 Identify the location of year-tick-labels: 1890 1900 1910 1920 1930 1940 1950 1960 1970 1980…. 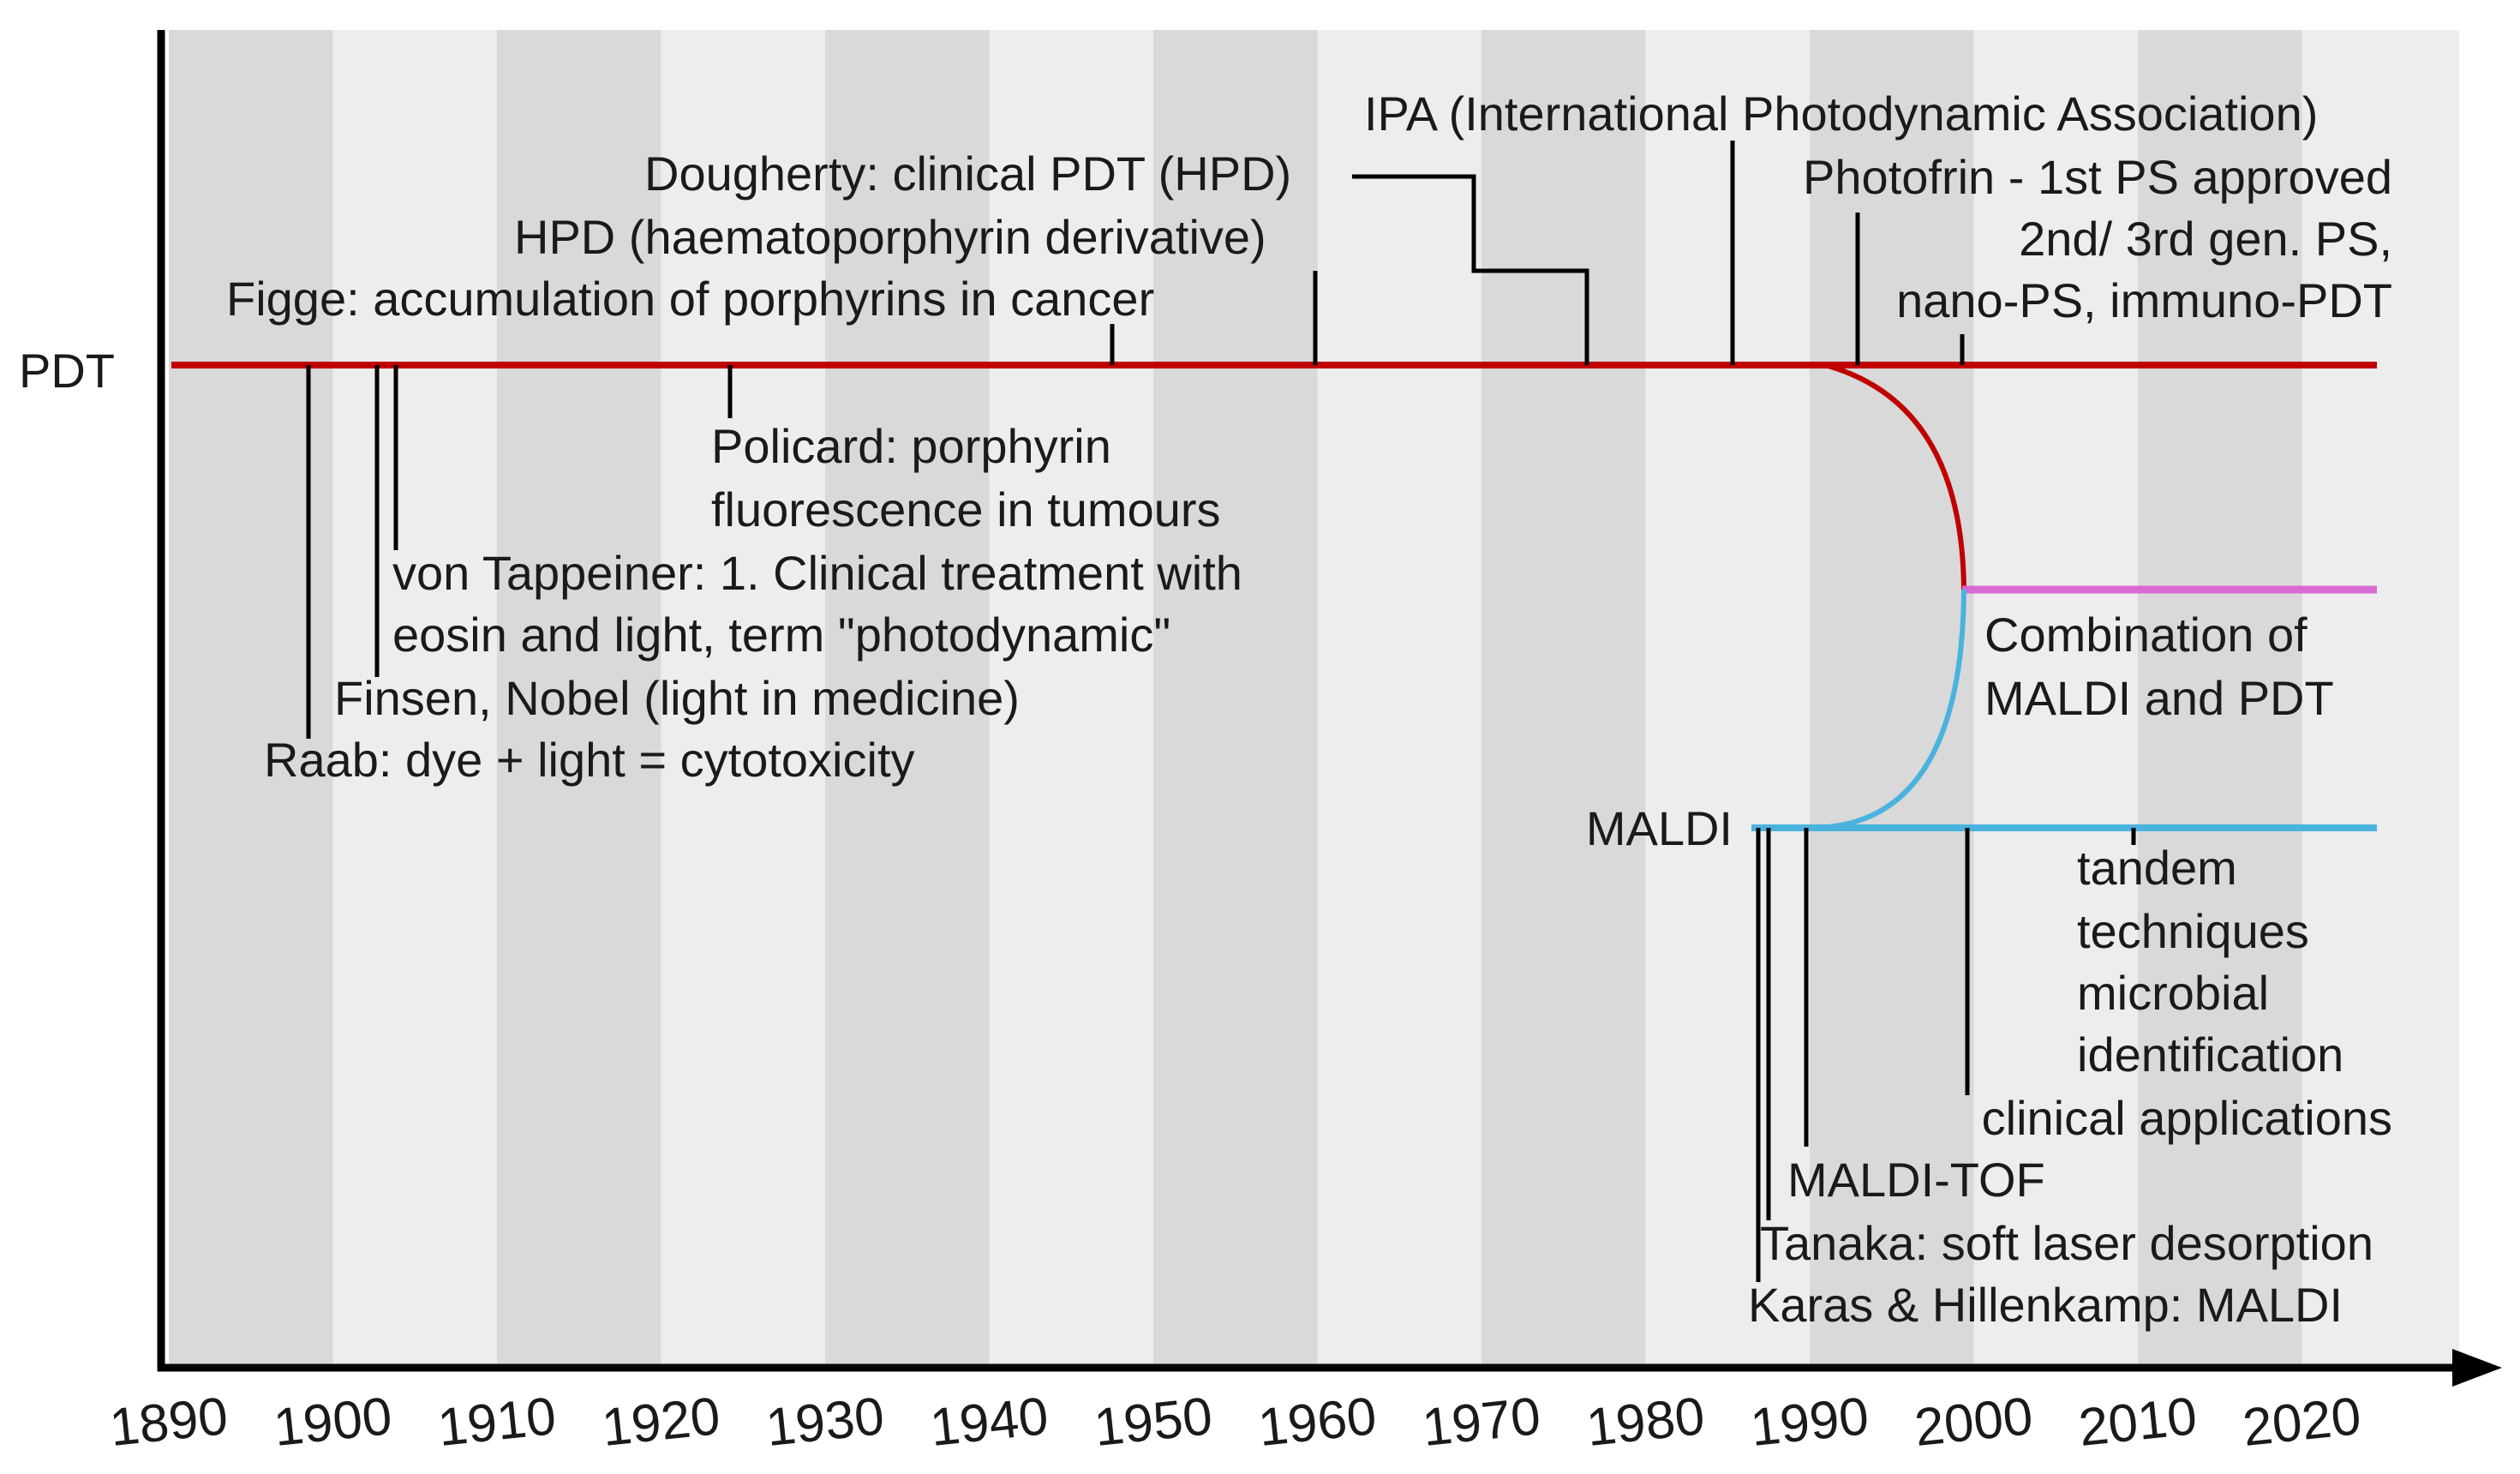
(1235, 1422).